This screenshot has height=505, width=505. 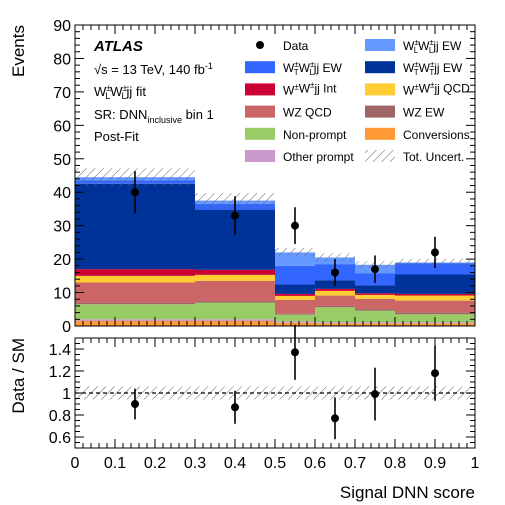 What do you see at coordinates (62, 126) in the screenshot?
I see `main-y-tick-label: 60` at bounding box center [62, 126].